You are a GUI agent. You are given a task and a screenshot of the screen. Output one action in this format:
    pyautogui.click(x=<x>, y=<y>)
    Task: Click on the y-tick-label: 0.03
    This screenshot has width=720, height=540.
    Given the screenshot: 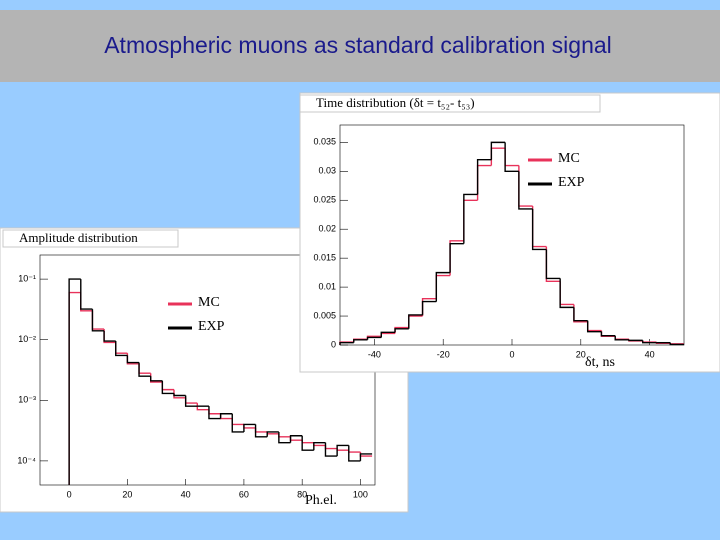 What is the action you would take?
    pyautogui.click(x=327, y=171)
    